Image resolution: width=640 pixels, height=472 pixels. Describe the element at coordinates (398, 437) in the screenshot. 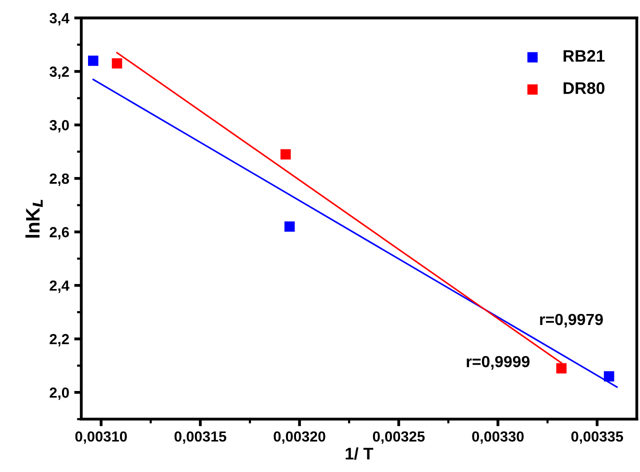

I see `x-tick-label: 0,00325` at that location.